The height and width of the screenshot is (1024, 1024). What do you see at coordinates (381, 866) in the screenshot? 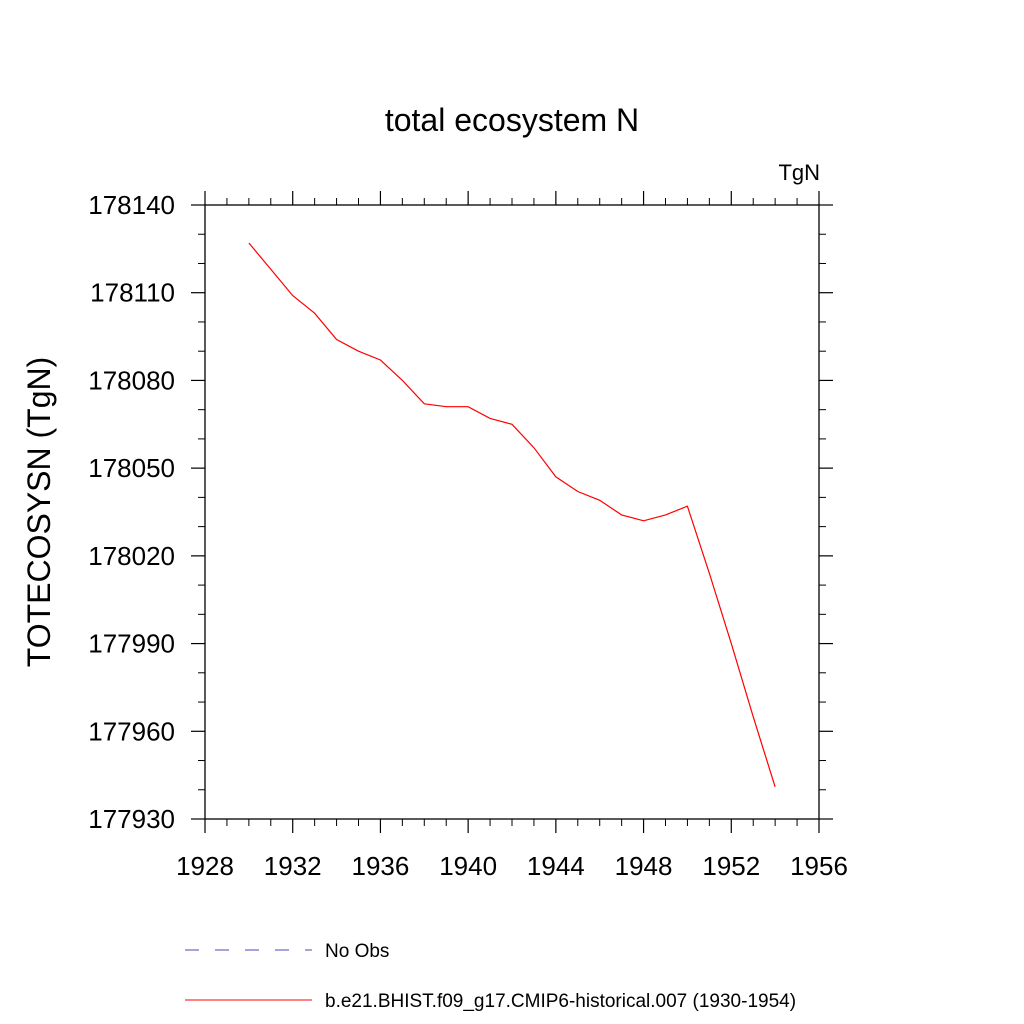
I see `x-tick-label: 1936` at bounding box center [381, 866].